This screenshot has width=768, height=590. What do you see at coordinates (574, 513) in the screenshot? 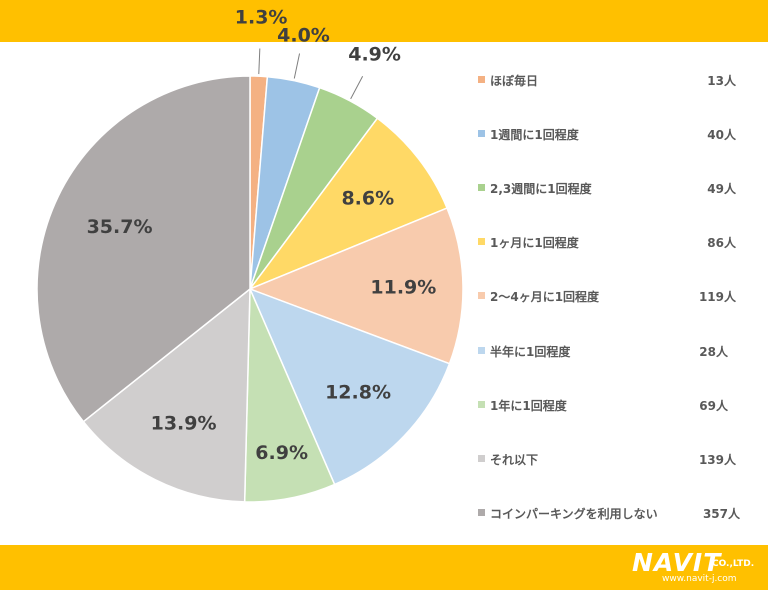
I see `legend-label: コインパーキングを利用しない` at bounding box center [574, 513].